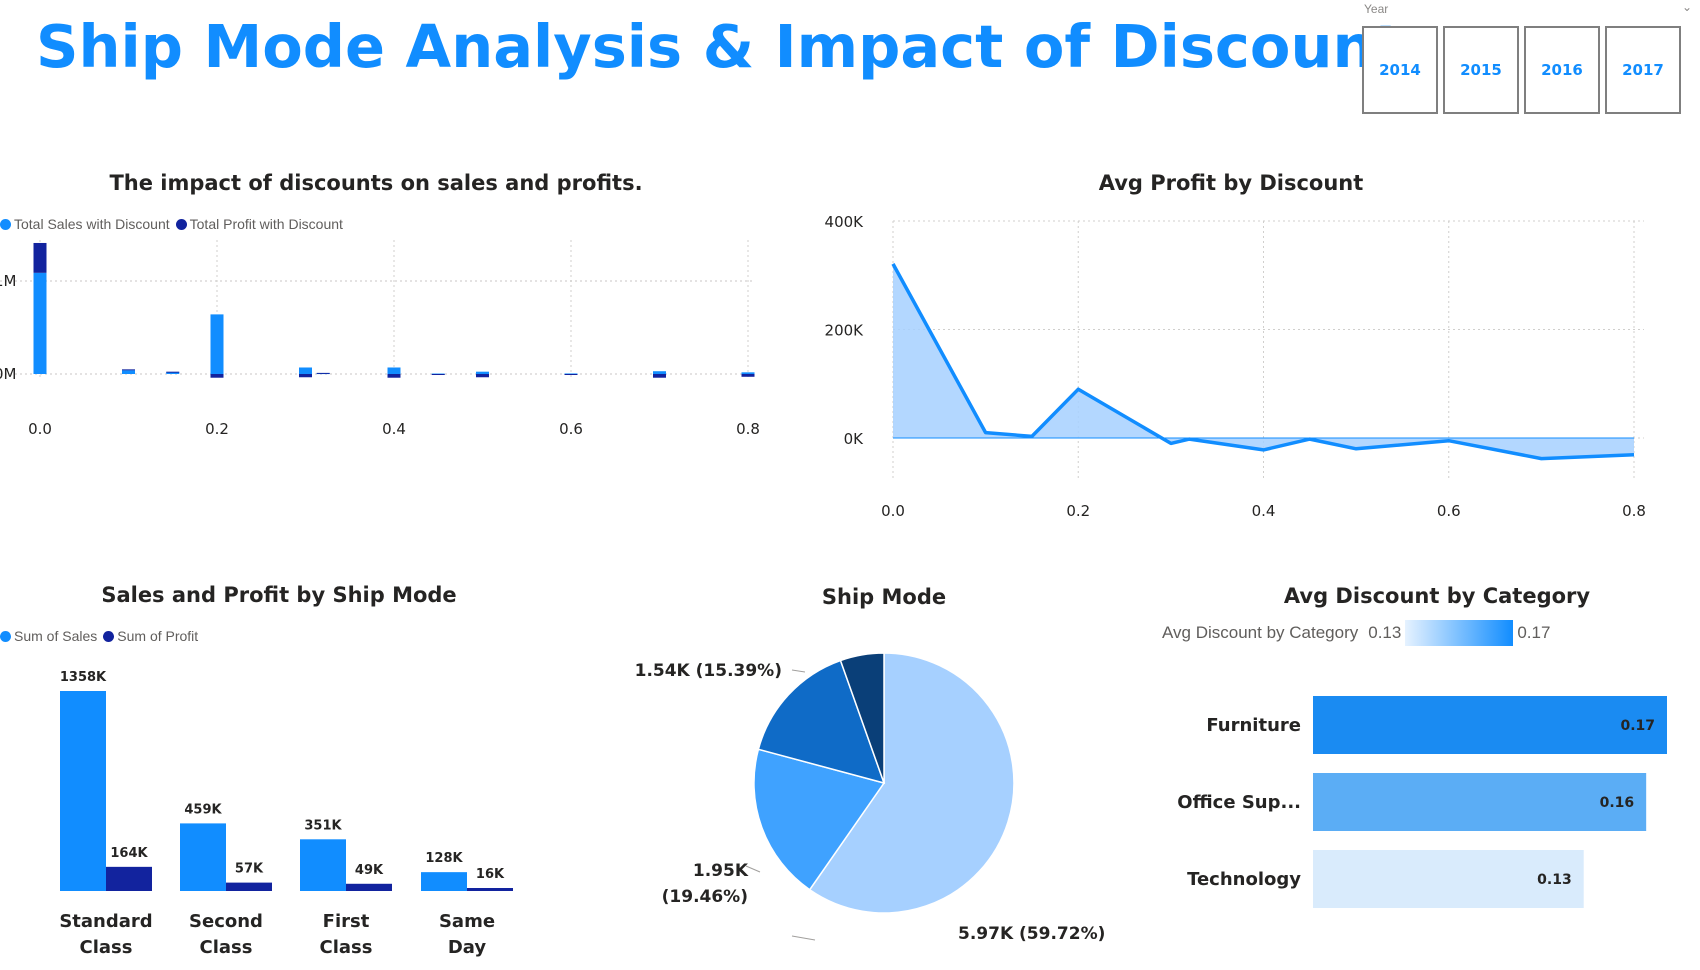 The image size is (1700, 970). Describe the element at coordinates (845, 331) in the screenshot. I see `y-tick-label: 200K` at that location.